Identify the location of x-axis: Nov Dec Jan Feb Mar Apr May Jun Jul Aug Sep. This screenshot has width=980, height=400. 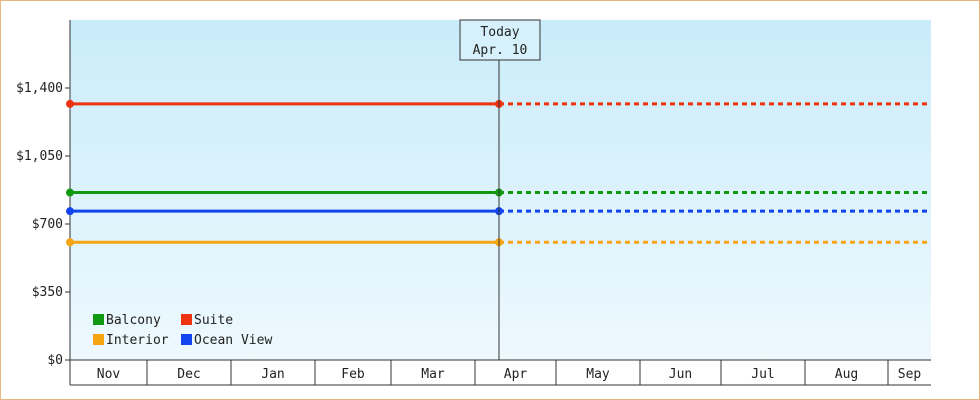
(500, 372).